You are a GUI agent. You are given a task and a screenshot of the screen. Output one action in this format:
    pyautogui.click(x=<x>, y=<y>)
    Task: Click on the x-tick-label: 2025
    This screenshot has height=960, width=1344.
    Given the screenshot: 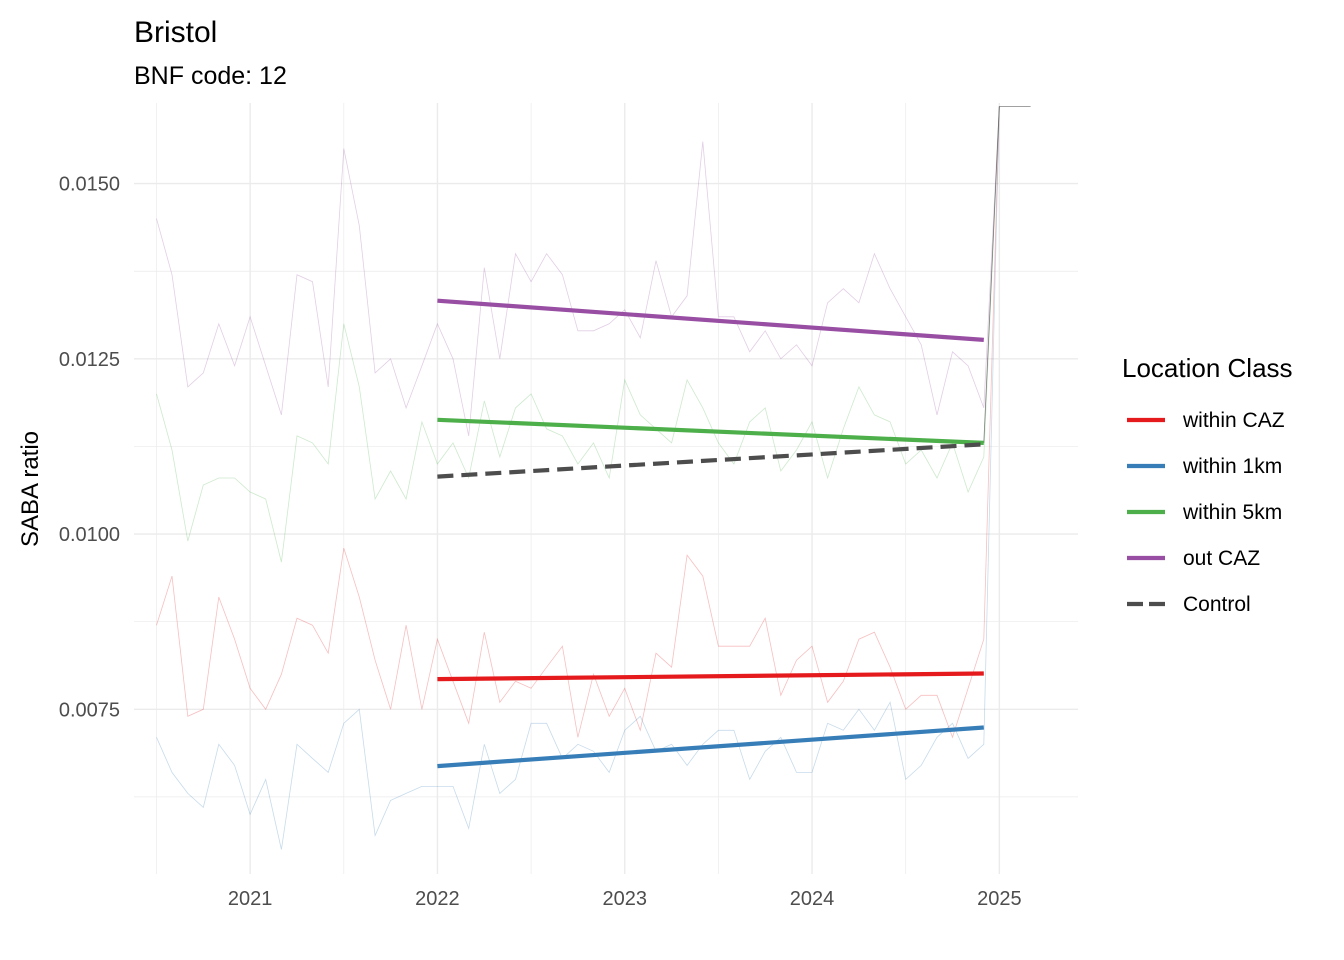 What is the action you would take?
    pyautogui.click(x=999, y=899)
    